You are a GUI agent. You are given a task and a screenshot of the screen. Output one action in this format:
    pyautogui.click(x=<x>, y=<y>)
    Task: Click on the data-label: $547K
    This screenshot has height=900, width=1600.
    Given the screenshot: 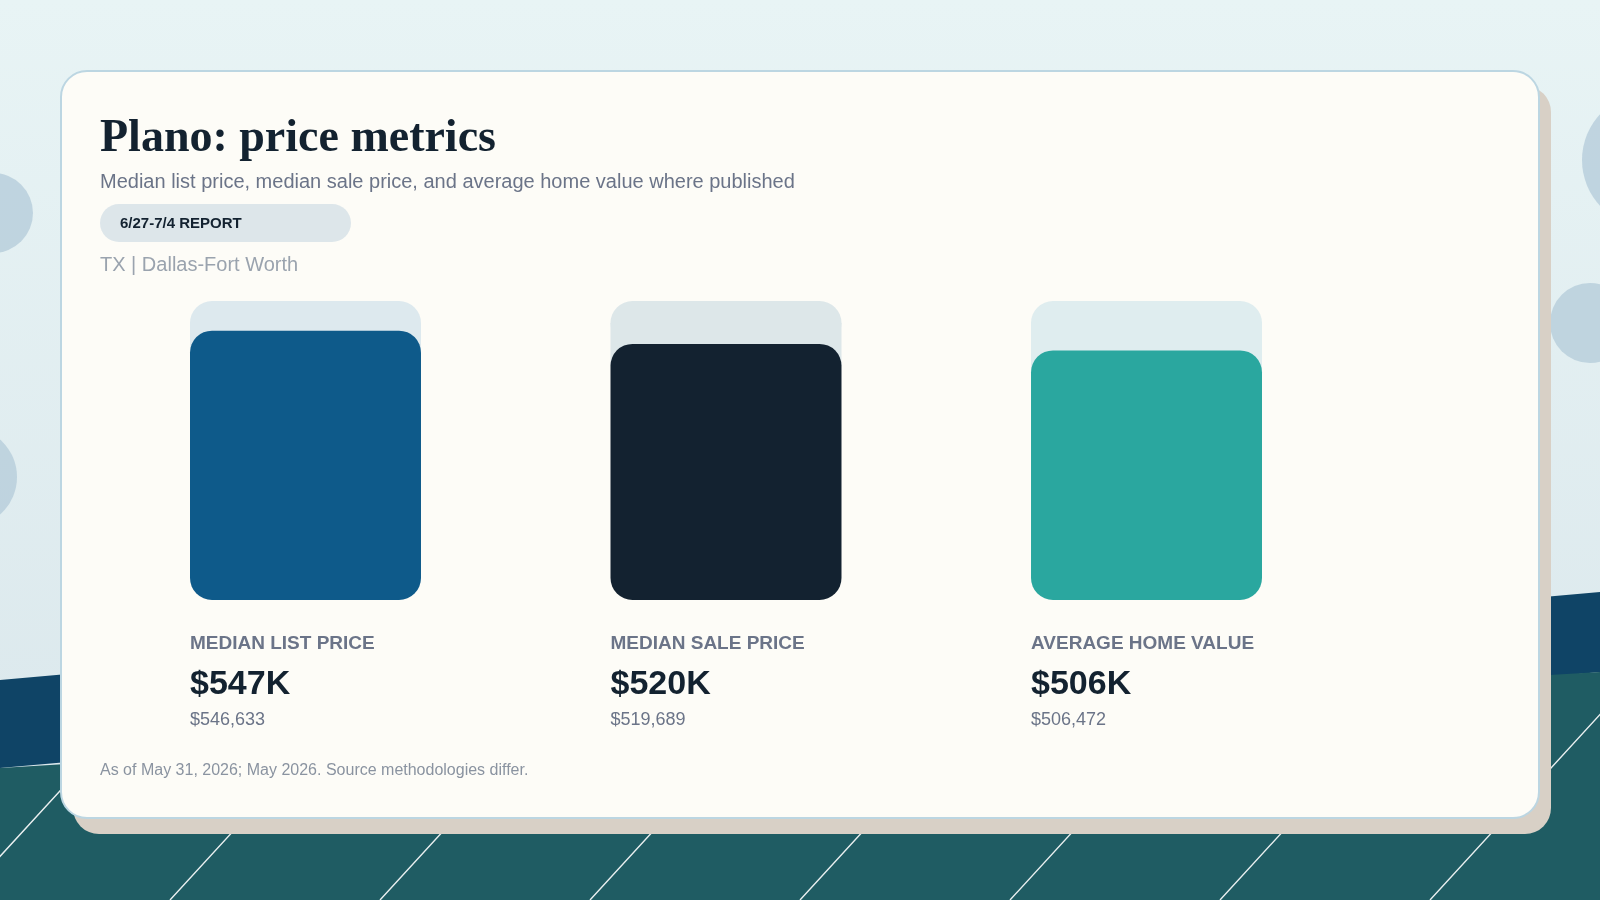 What is the action you would take?
    pyautogui.click(x=240, y=682)
    